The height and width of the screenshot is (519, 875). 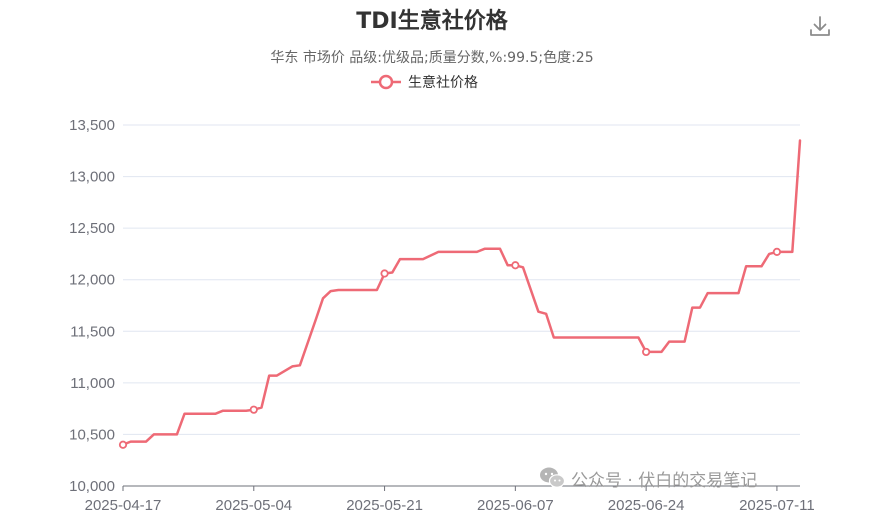 I want to click on legend: 生意社价格, so click(x=424, y=82).